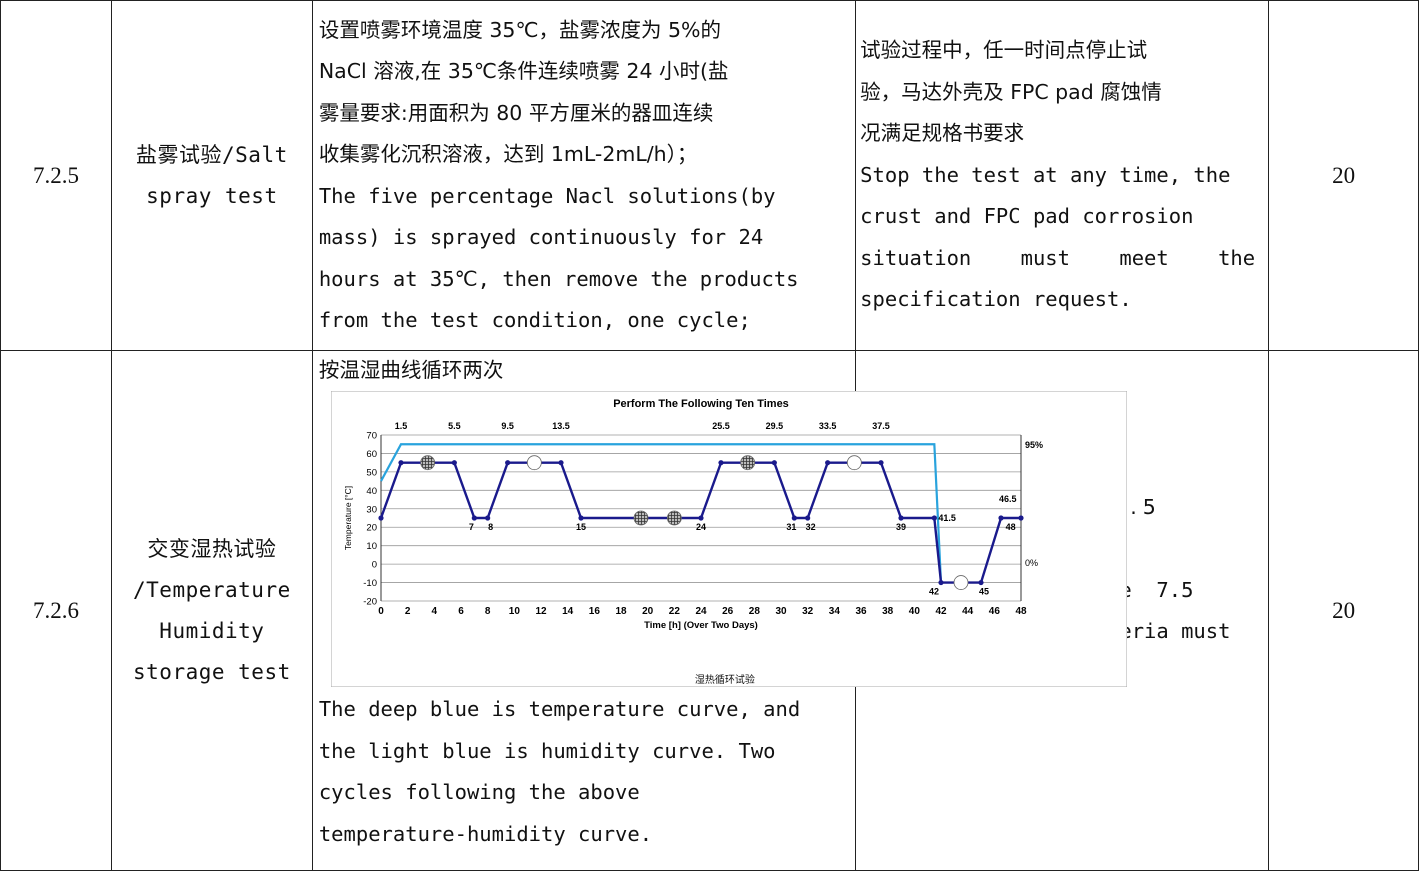 The height and width of the screenshot is (871, 1419). Describe the element at coordinates (348, 518) in the screenshot. I see `y-axis-label: Temperature [°C]` at that location.